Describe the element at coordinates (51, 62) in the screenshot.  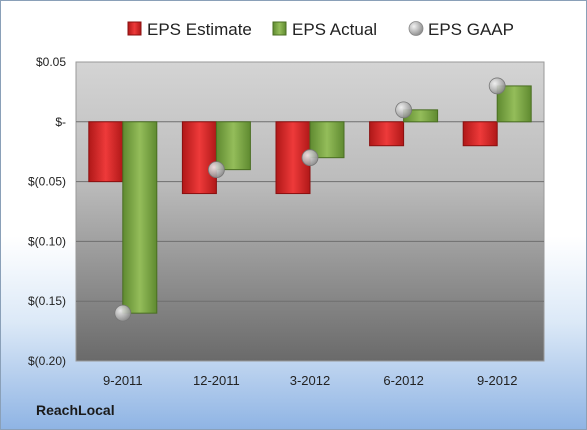
I see `y-tick-label: $0.05` at that location.